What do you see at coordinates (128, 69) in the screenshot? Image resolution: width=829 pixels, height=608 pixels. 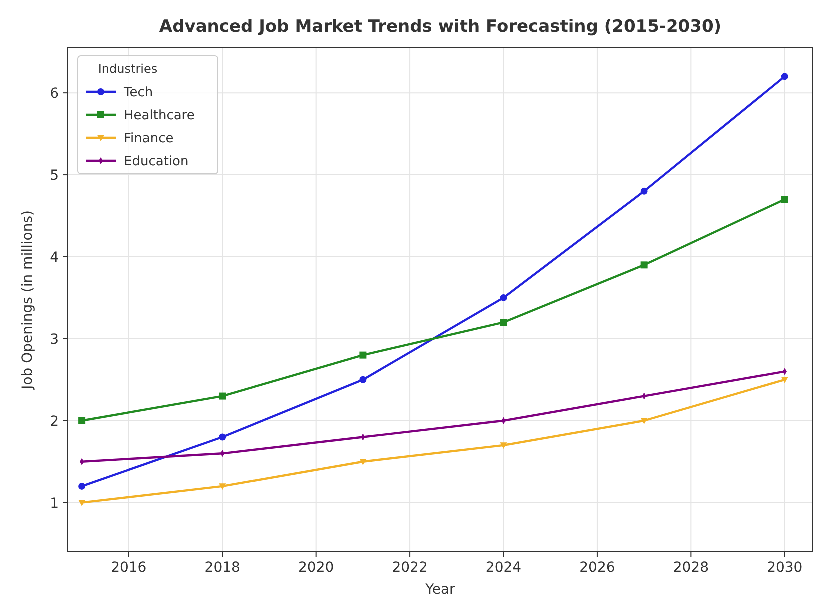 I see `legend-title: Industries` at bounding box center [128, 69].